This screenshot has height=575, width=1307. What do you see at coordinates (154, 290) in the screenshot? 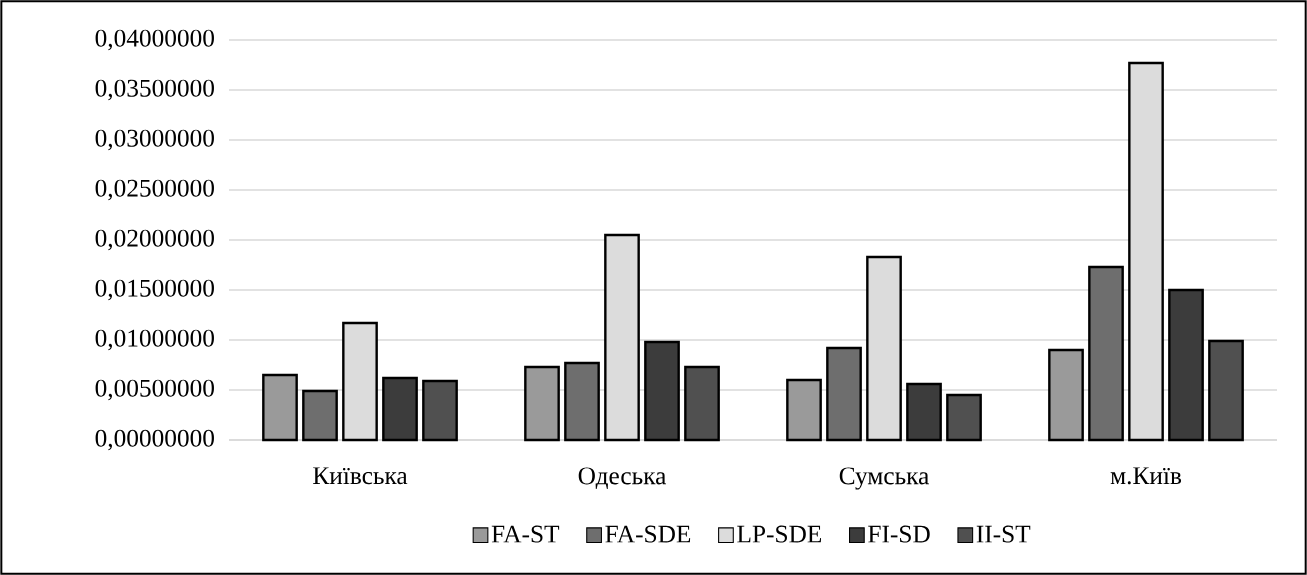
I see `y-tick-label: 0,01500000` at bounding box center [154, 290].